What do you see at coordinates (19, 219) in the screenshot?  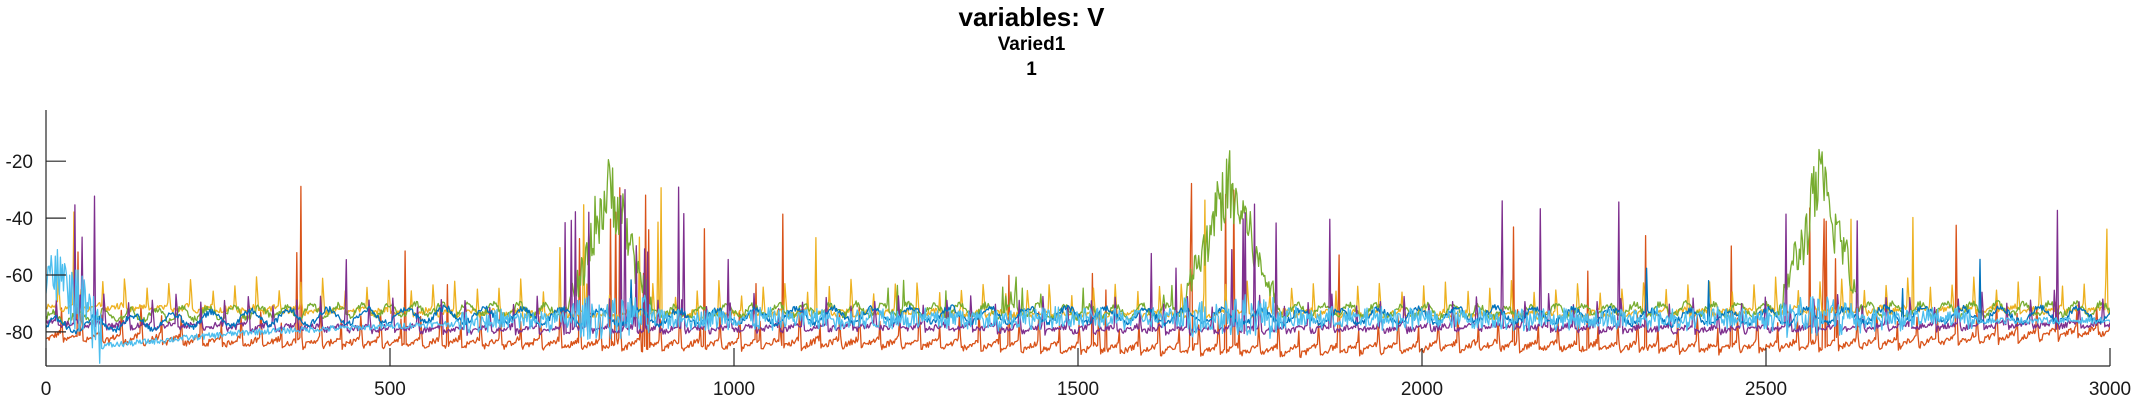 I see `y-tick-label: -40` at bounding box center [19, 219].